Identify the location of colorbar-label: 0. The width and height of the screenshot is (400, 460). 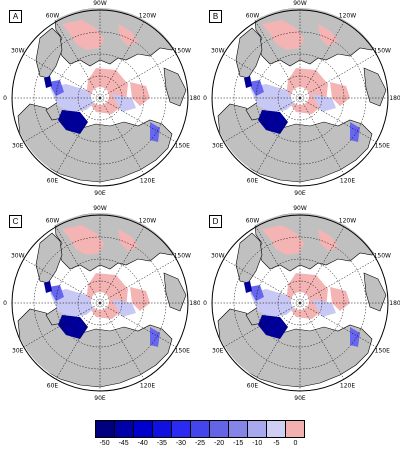
(295, 443).